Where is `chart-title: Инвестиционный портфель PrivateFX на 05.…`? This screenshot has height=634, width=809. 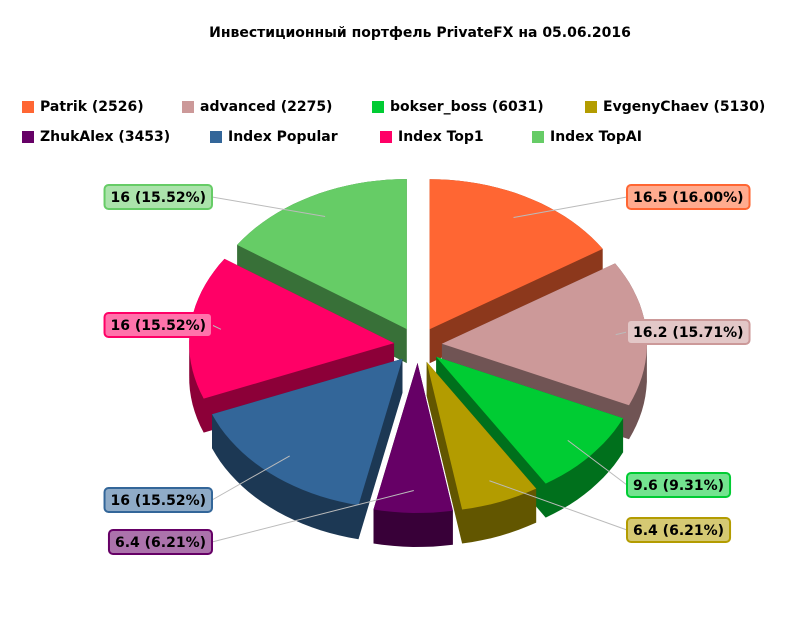 chart-title: Инвестиционный портфель PrivateFX на 05.… is located at coordinates (420, 33).